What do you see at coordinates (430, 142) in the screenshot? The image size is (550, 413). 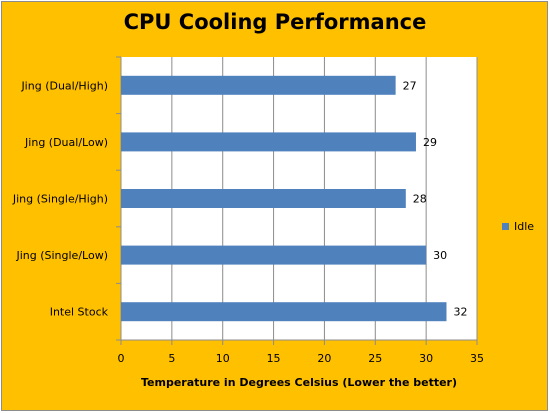 I see `data-label: 29` at bounding box center [430, 142].